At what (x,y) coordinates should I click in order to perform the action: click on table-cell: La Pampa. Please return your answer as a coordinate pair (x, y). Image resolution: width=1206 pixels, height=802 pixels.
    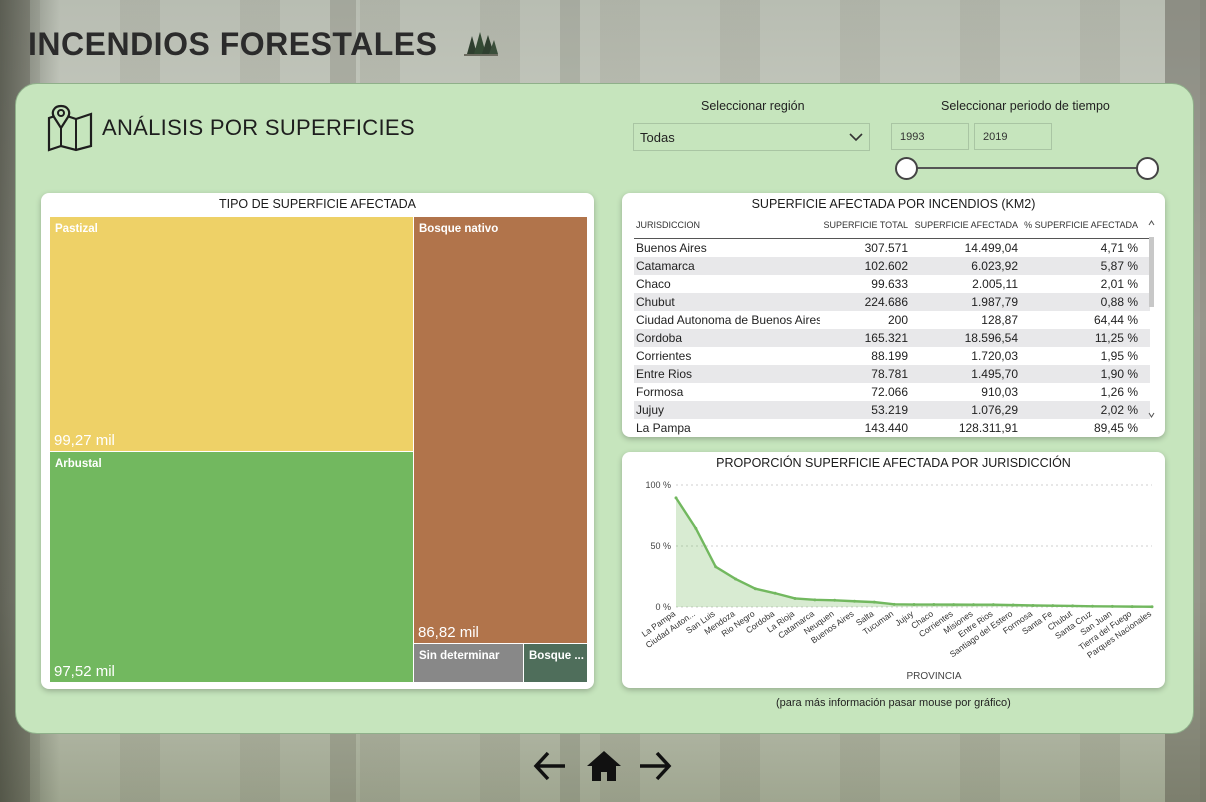
    Looking at the image, I should click on (663, 428).